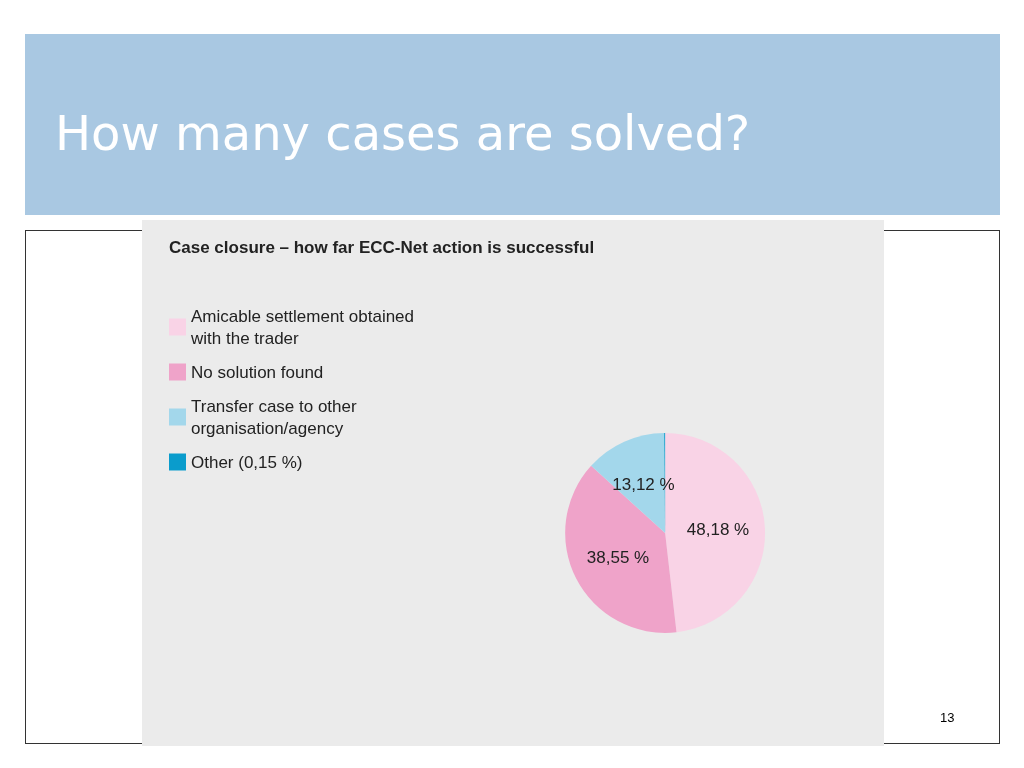 Image resolution: width=1024 pixels, height=768 pixels. I want to click on chart-title: How many cases are solved?, so click(403, 133).